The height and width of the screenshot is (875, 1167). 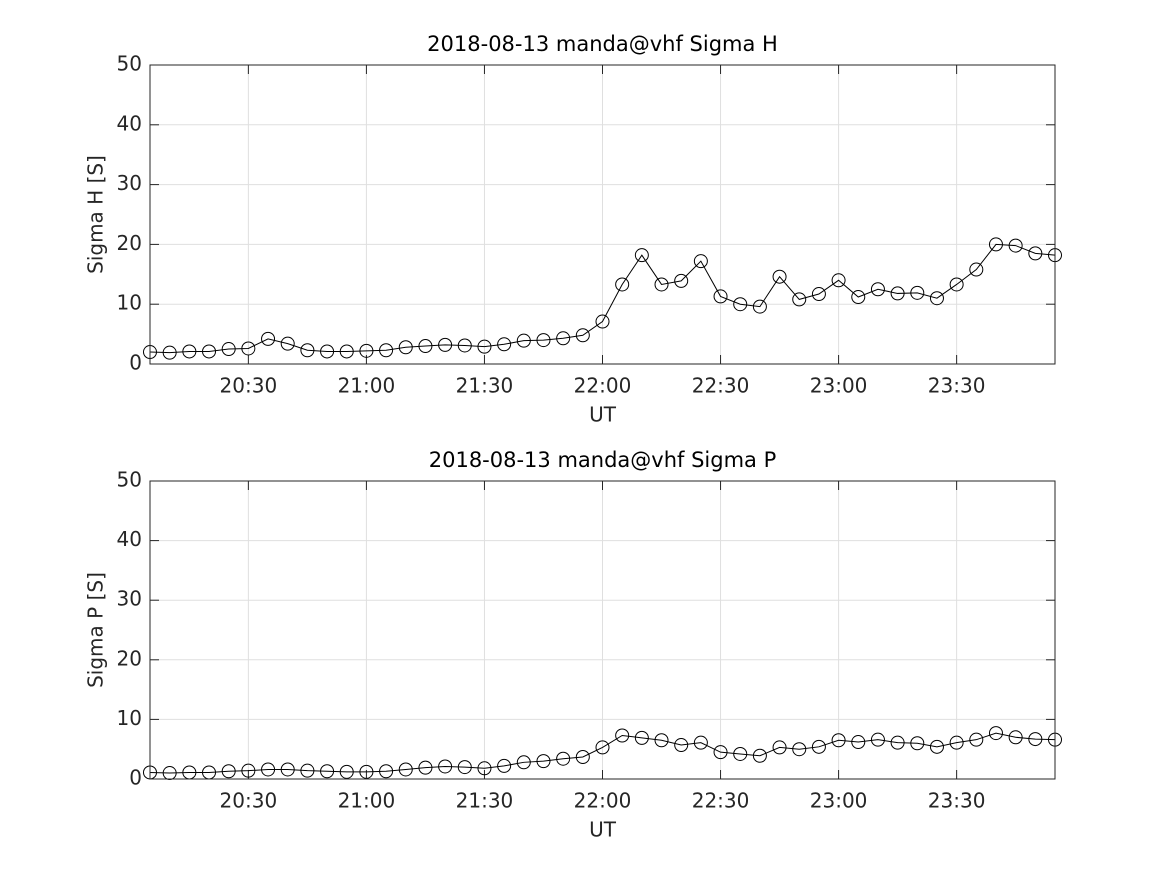 I want to click on chart-title: 2018-08-13 manda@vhf Sigma H, so click(x=602, y=44).